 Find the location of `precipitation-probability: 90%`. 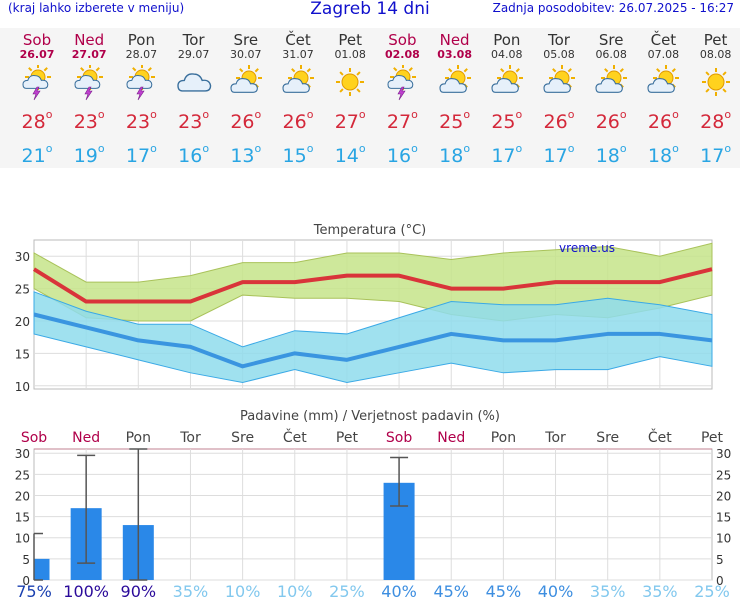

precipitation-probability: 90% is located at coordinates (139, 591).